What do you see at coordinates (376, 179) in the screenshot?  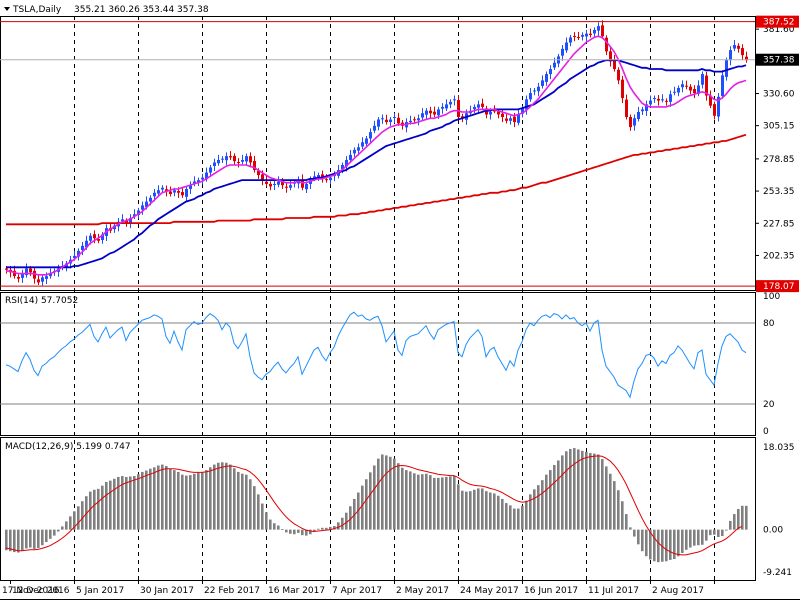 I see `ma-slow-line` at bounding box center [376, 179].